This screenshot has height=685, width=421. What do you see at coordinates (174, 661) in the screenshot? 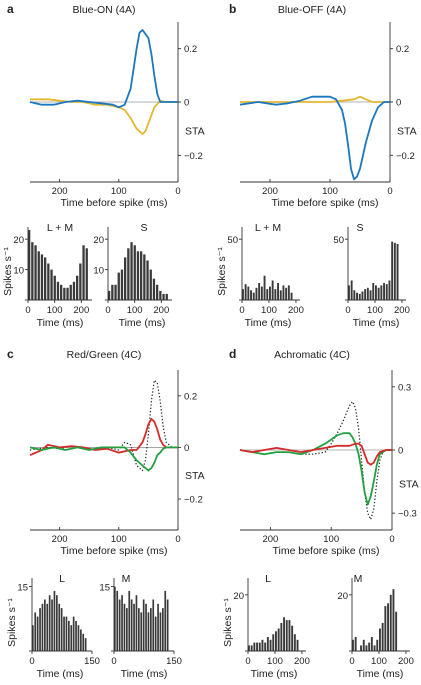
I see `x-tick-label: 150` at bounding box center [174, 661].